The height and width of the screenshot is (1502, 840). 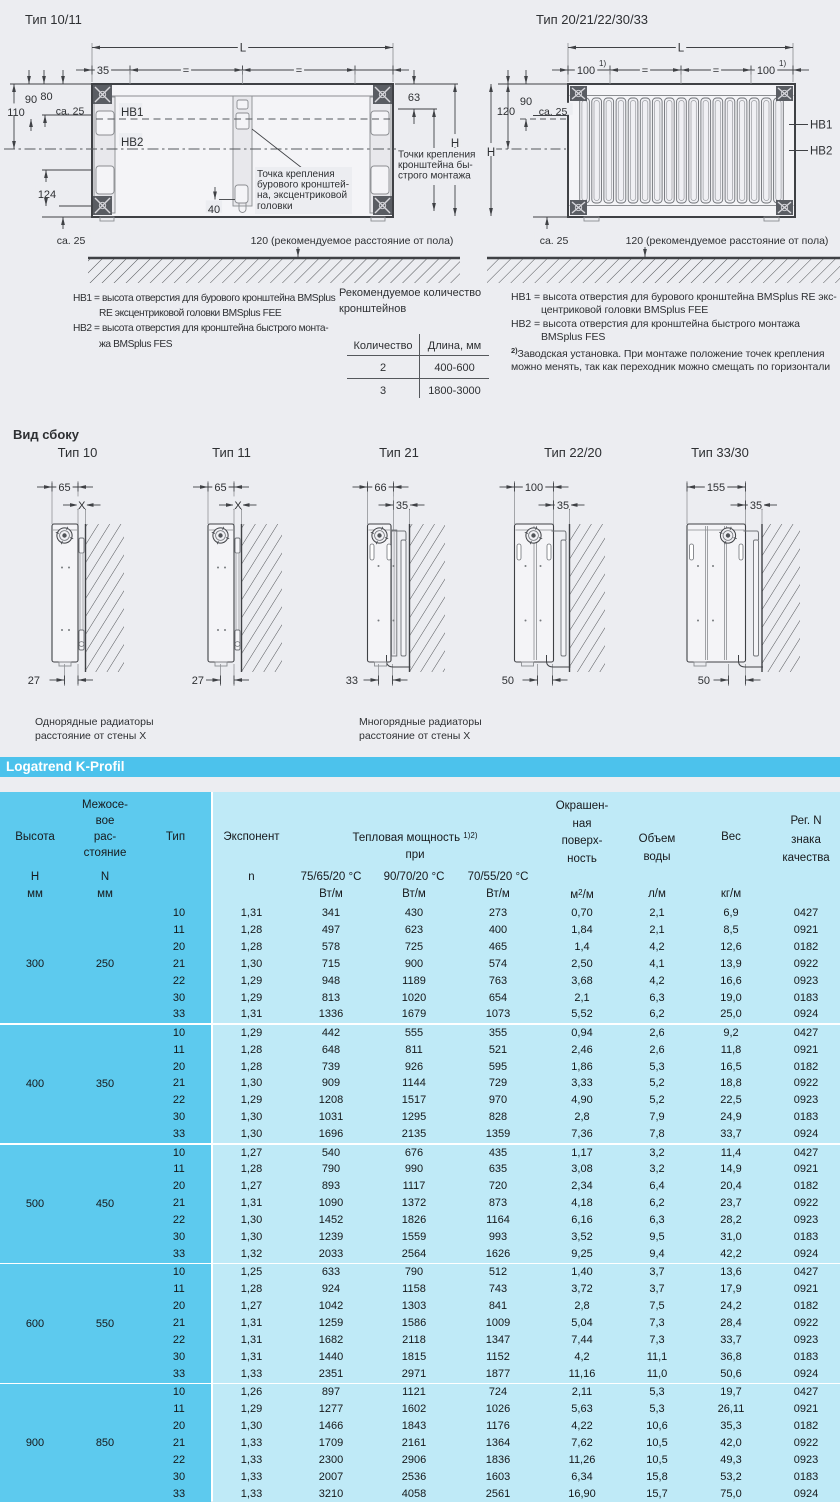 What do you see at coordinates (731, 1083) in the screenshot?
I see `cell-weight: 18,8` at bounding box center [731, 1083].